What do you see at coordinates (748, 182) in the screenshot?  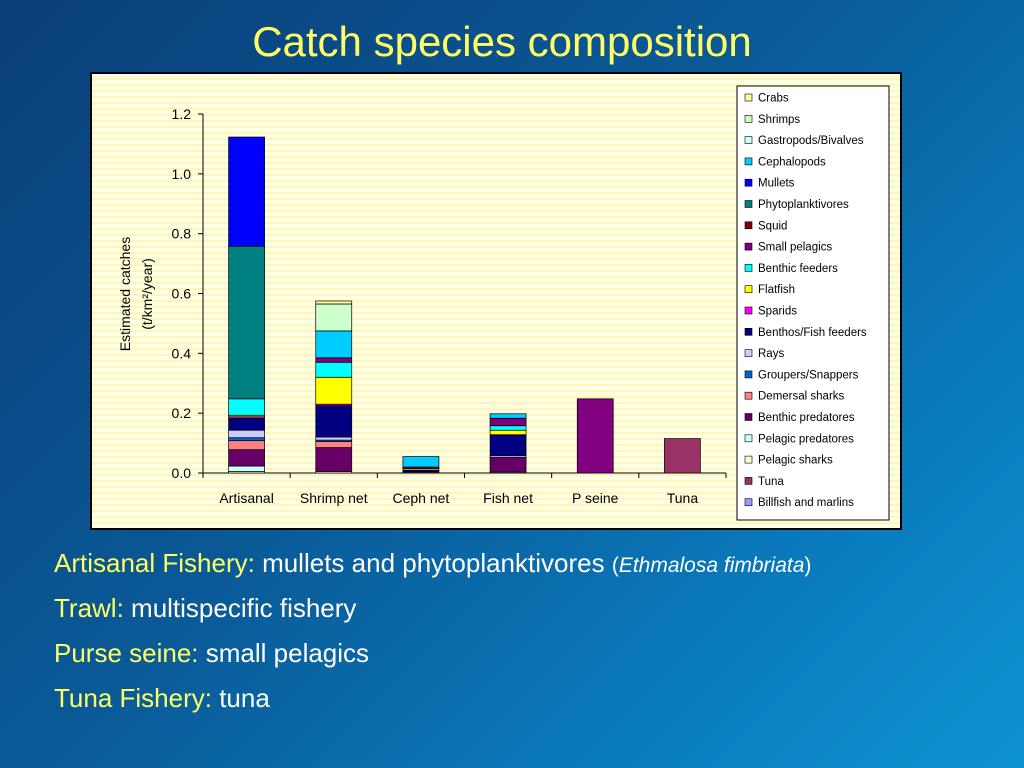 I see `legend-swatch-mullets` at bounding box center [748, 182].